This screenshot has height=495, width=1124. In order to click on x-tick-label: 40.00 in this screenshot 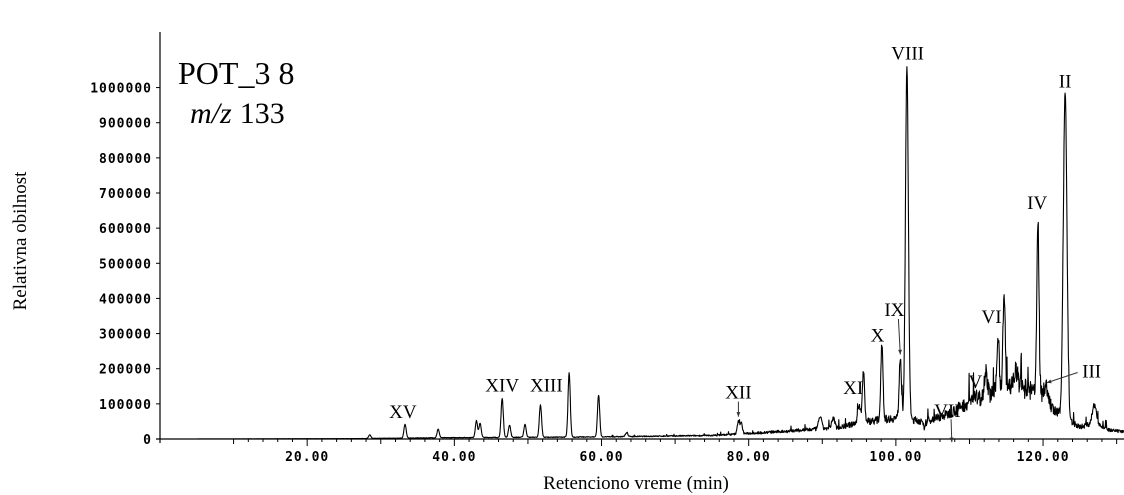, I will do `click(454, 457)`.